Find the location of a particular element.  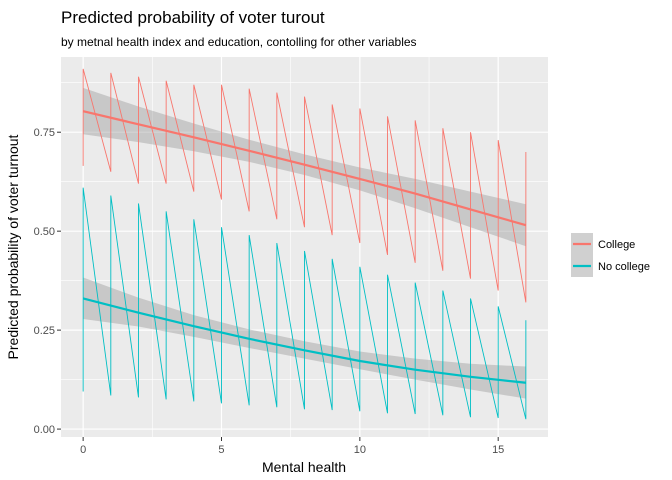

y-tick-label: 0.50 is located at coordinates (44, 232).